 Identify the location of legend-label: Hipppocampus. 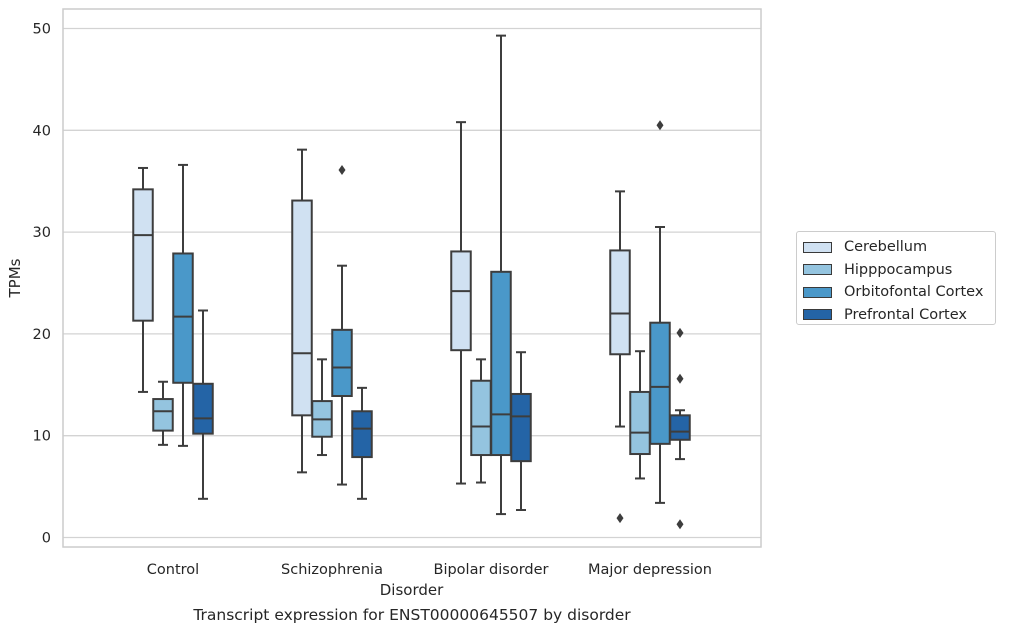
(898, 269).